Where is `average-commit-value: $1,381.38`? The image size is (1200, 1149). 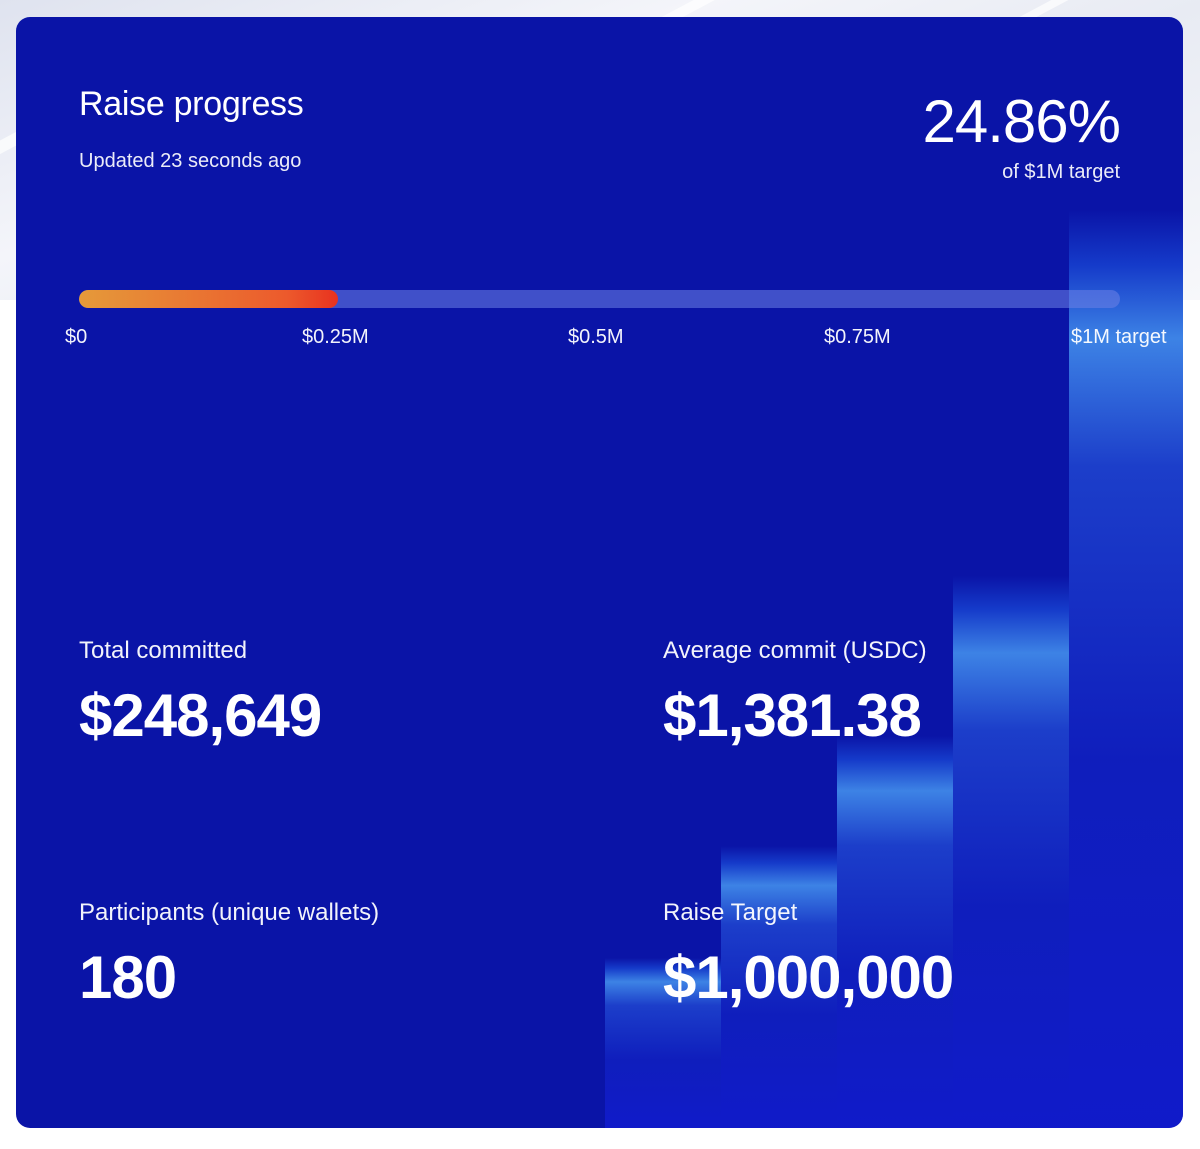
average-commit-value: $1,381.38 is located at coordinates (792, 715).